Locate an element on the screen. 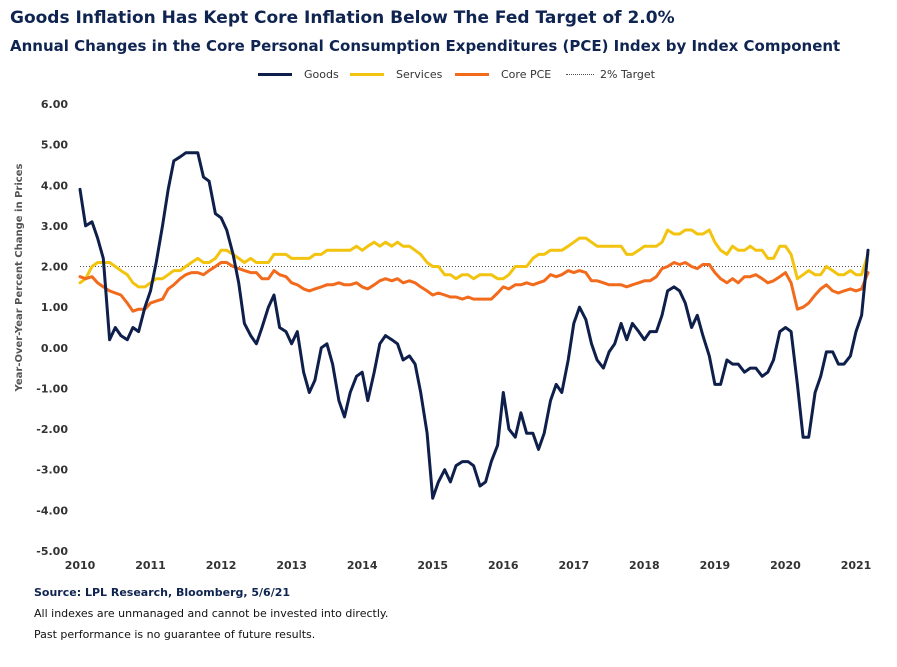 The width and height of the screenshot is (897, 667). legend-target: 2% Target is located at coordinates (610, 74).